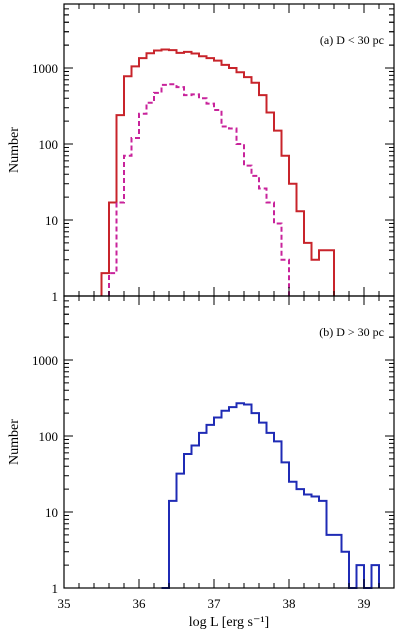 Image resolution: width=400 pixels, height=632 pixels. I want to click on panel-label: (a) D < 30 pc, so click(352, 40).